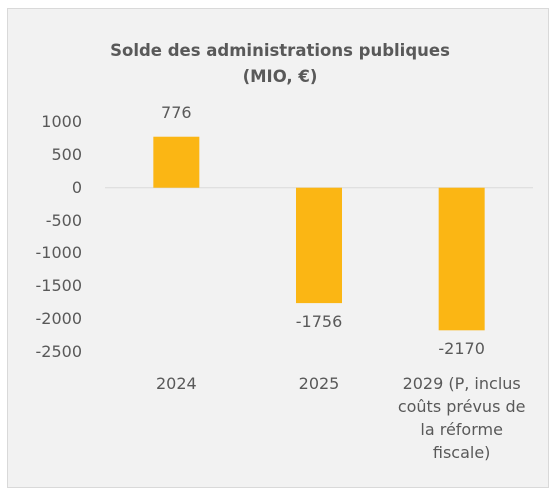  What do you see at coordinates (66, 154) in the screenshot?
I see `y-tick-label: 500` at bounding box center [66, 154].